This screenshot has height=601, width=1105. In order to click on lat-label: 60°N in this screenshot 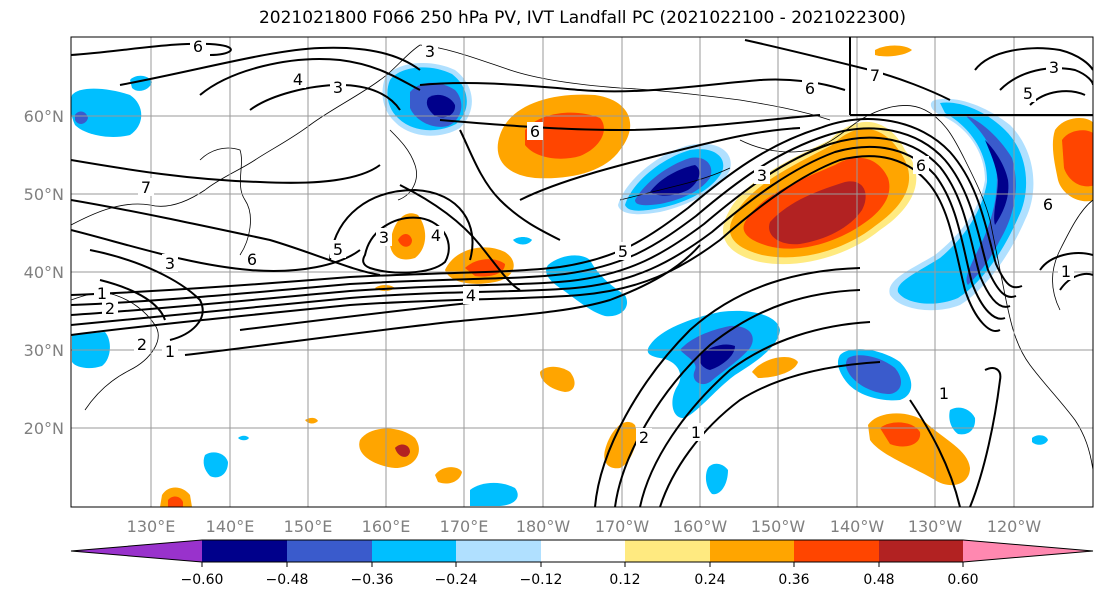, I will do `click(44, 116)`.